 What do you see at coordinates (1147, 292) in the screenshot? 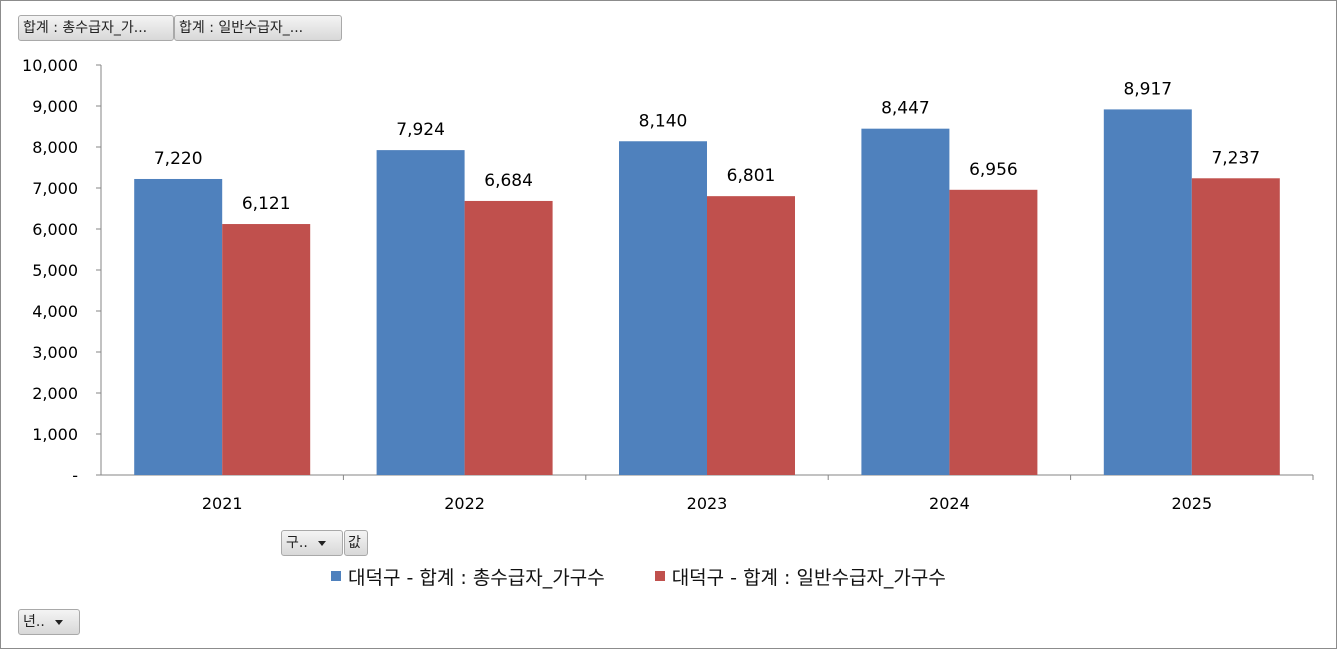
I see `bar-series-1-2025` at bounding box center [1147, 292].